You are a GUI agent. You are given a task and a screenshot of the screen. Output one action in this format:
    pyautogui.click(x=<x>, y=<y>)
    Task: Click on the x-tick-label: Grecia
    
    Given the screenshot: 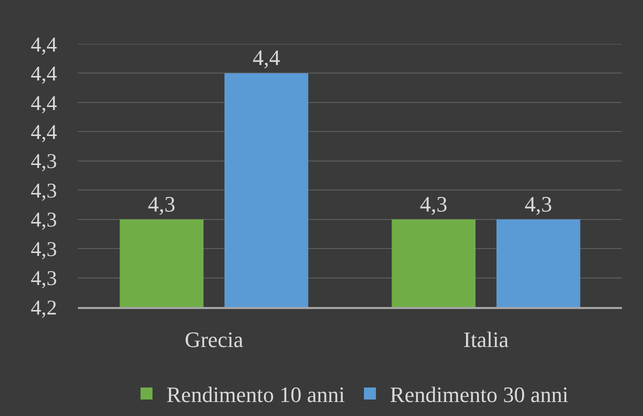 What is the action you would take?
    pyautogui.click(x=214, y=339)
    